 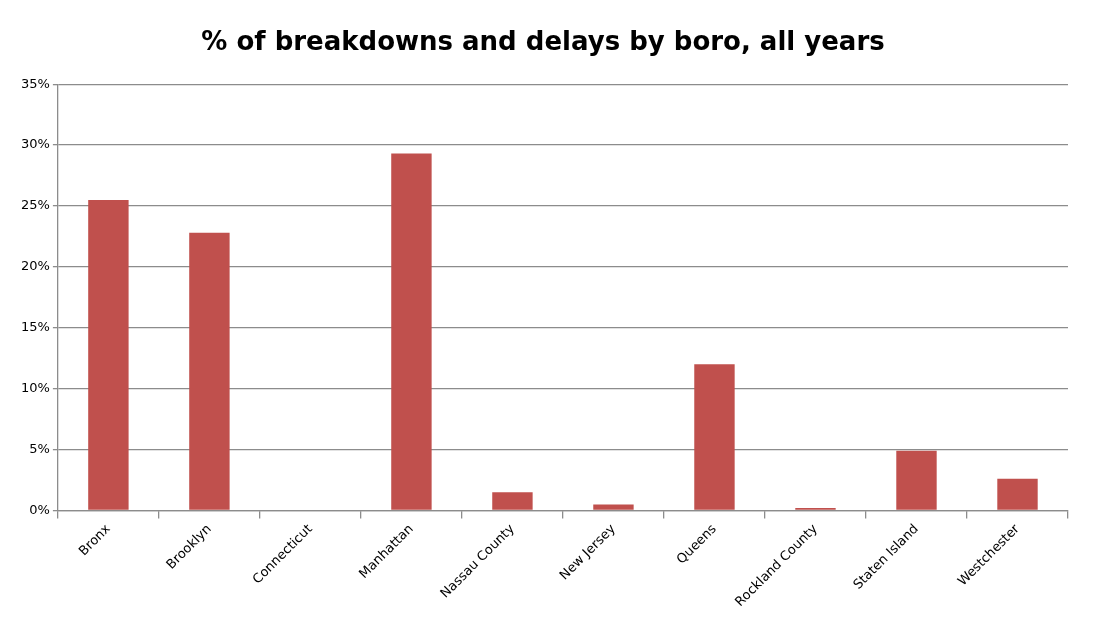 I want to click on y-tick-label: 35%, so click(x=35, y=83).